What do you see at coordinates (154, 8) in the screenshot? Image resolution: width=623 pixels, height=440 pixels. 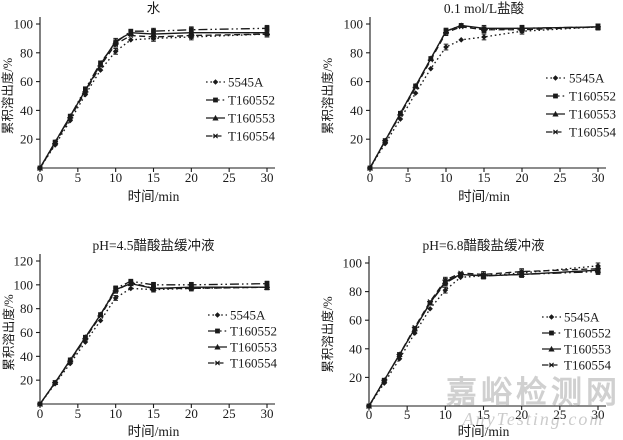 I see `chart-title: 水` at bounding box center [154, 8].